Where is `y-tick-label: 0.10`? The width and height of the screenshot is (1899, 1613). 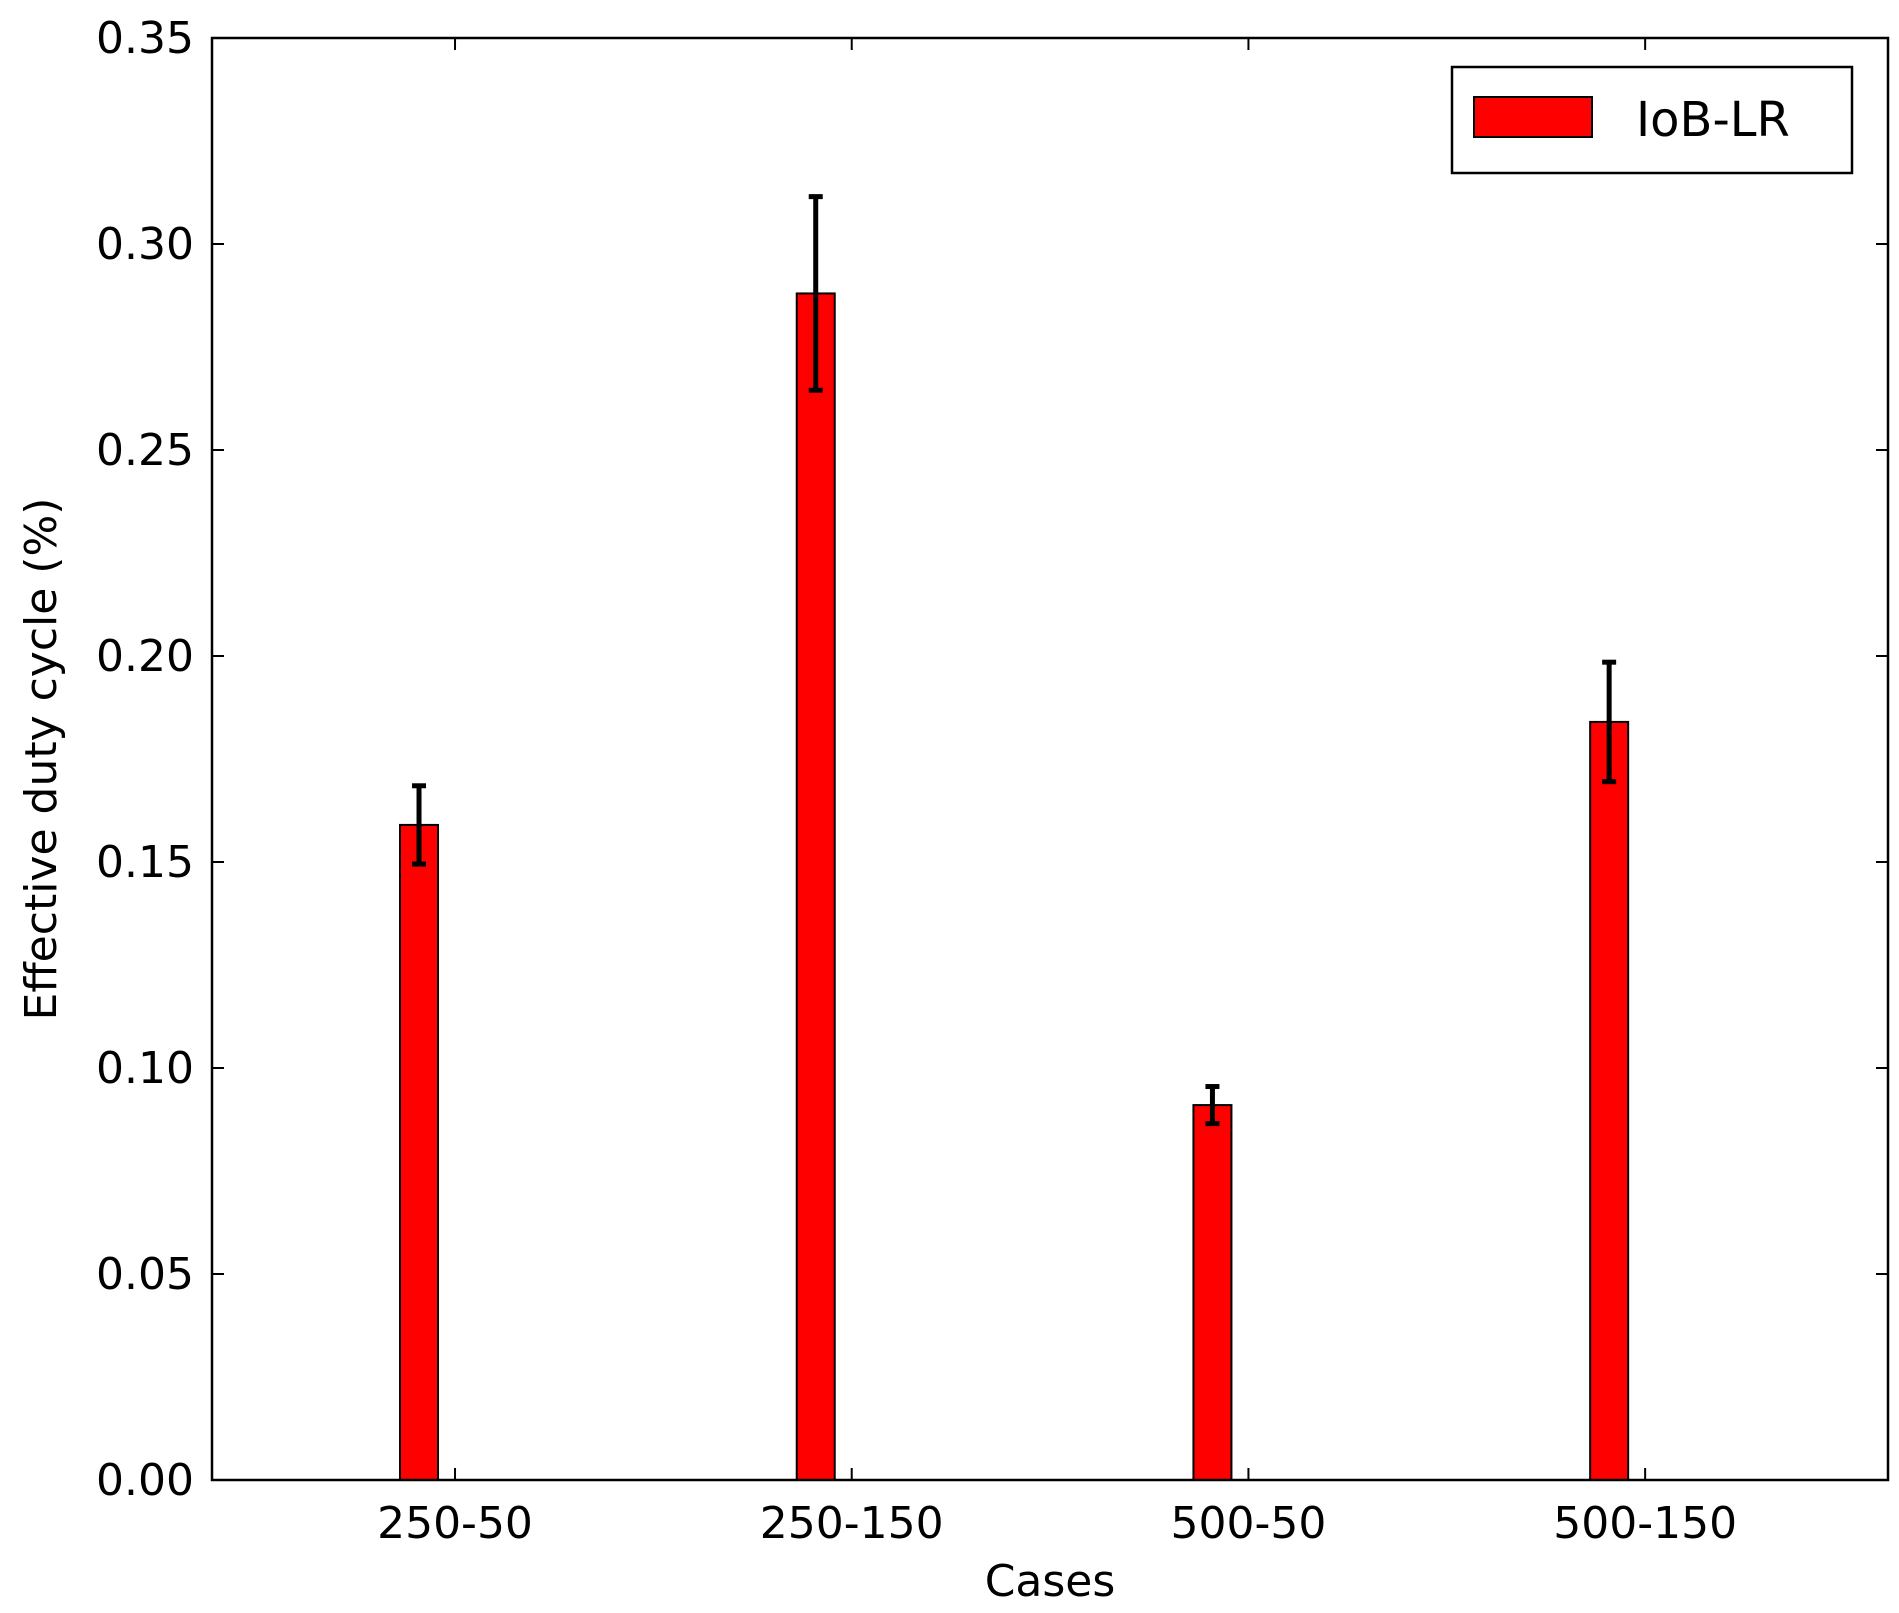
y-tick-label: 0.10 is located at coordinates (145, 1068).